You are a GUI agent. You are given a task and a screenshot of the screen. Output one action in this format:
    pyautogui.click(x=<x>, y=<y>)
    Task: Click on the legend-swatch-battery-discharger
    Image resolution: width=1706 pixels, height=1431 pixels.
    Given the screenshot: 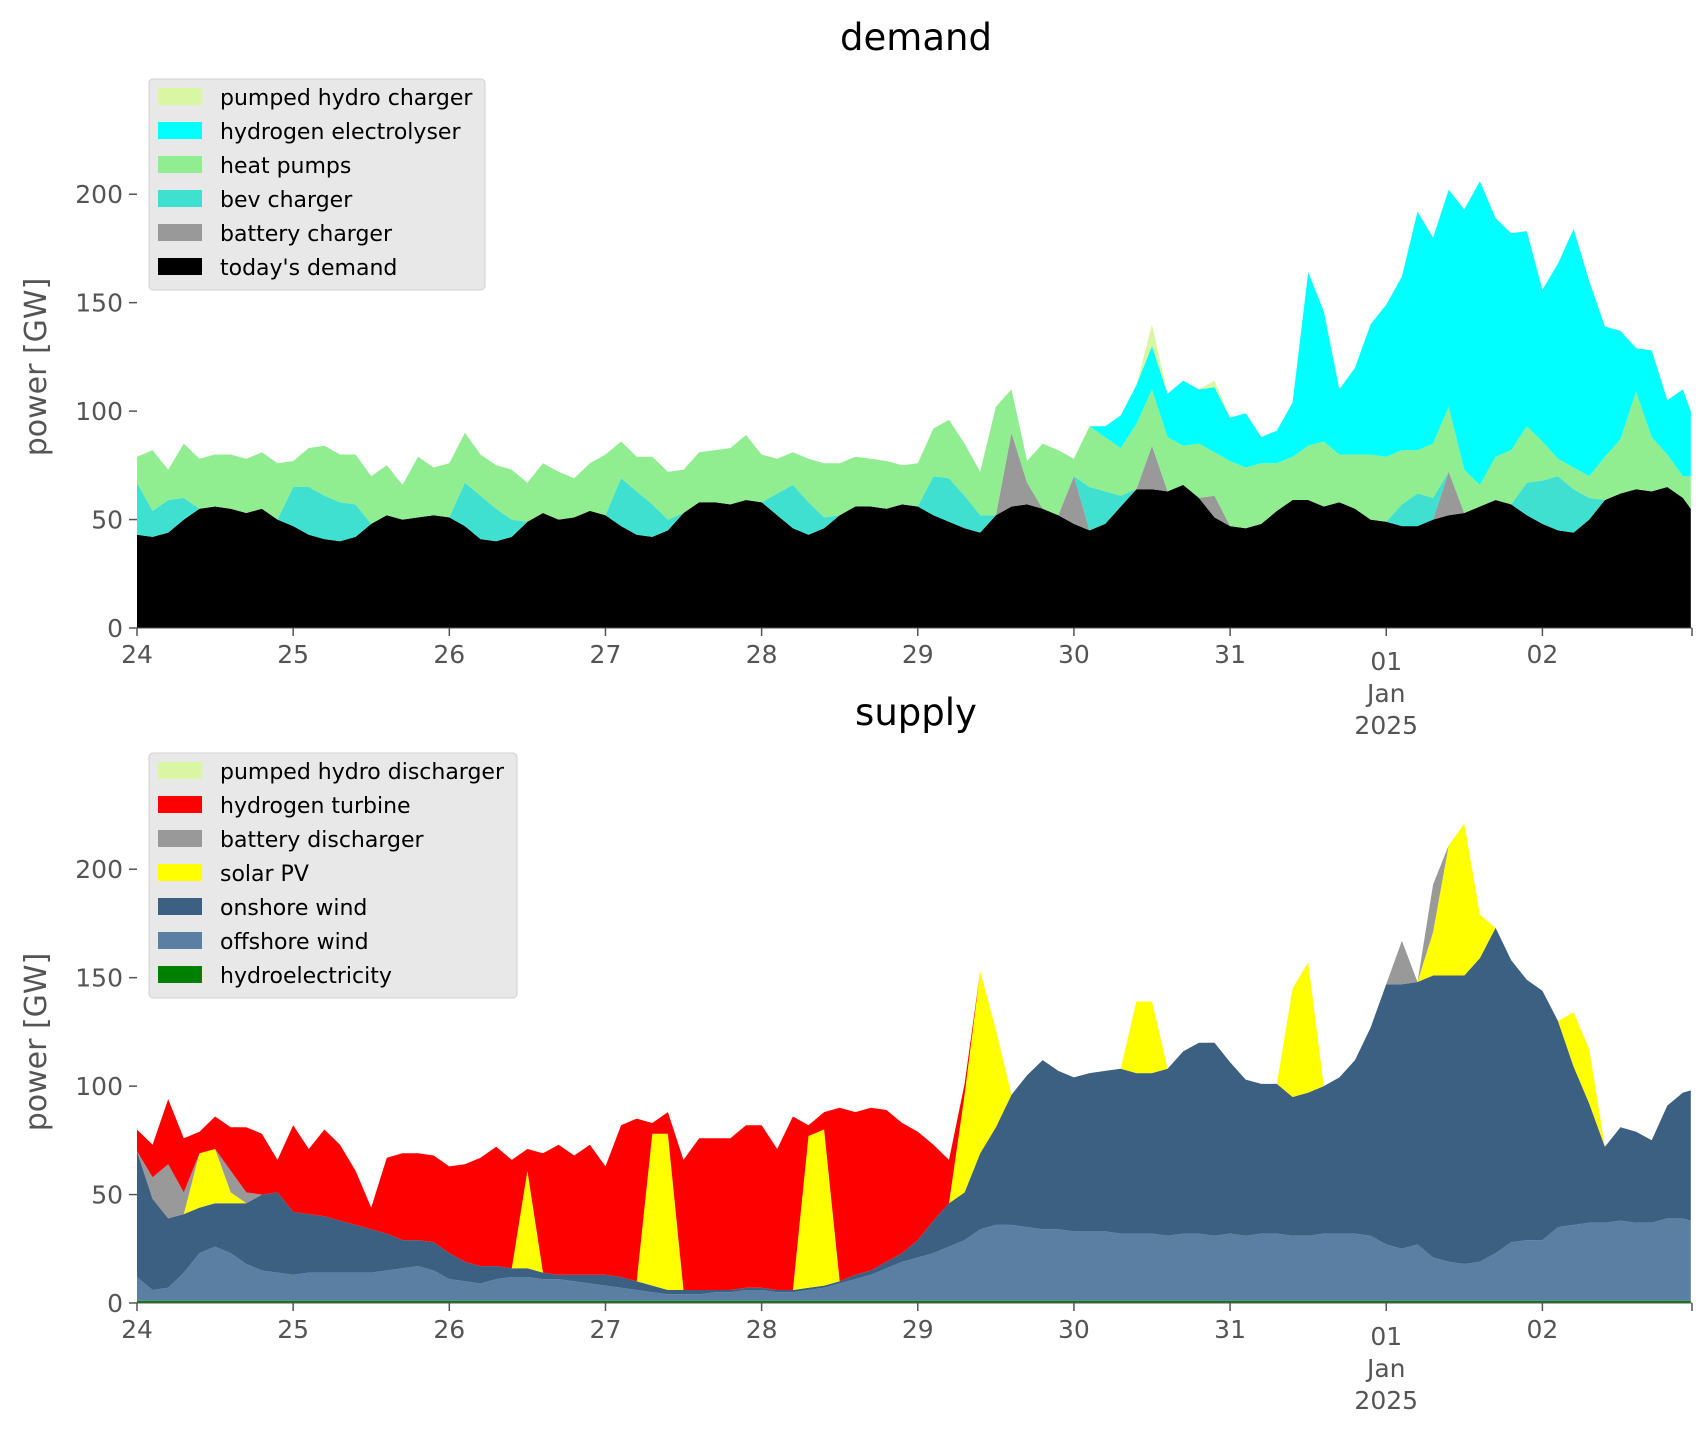 What is the action you would take?
    pyautogui.click(x=180, y=838)
    